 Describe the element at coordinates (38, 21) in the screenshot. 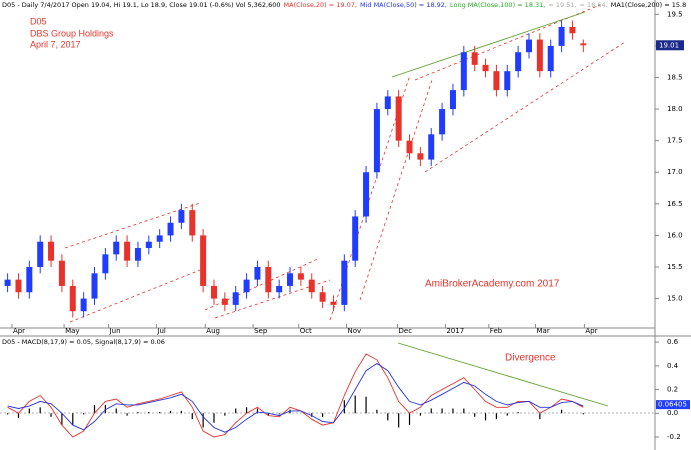

I see `annotation: D05` at that location.